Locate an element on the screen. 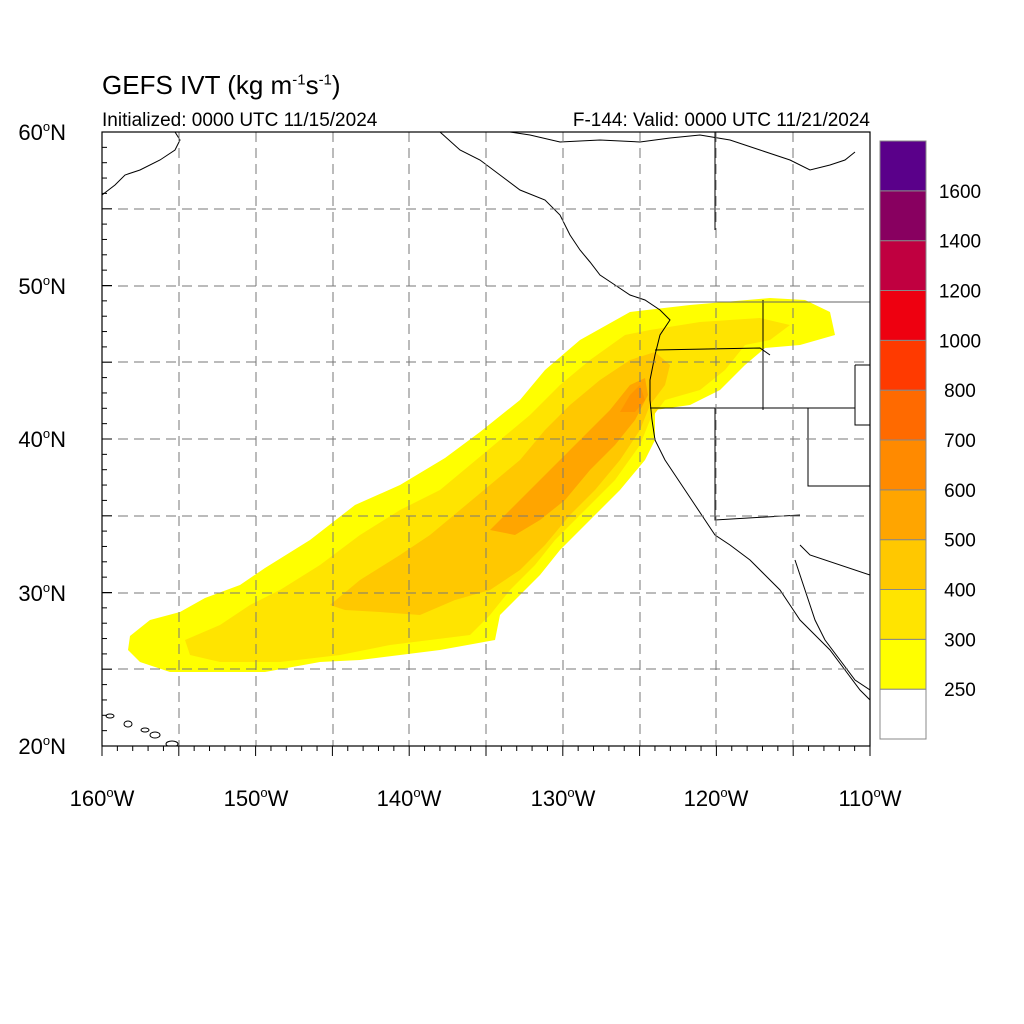 This screenshot has height=1024, width=1024. colorbar is located at coordinates (903, 440).